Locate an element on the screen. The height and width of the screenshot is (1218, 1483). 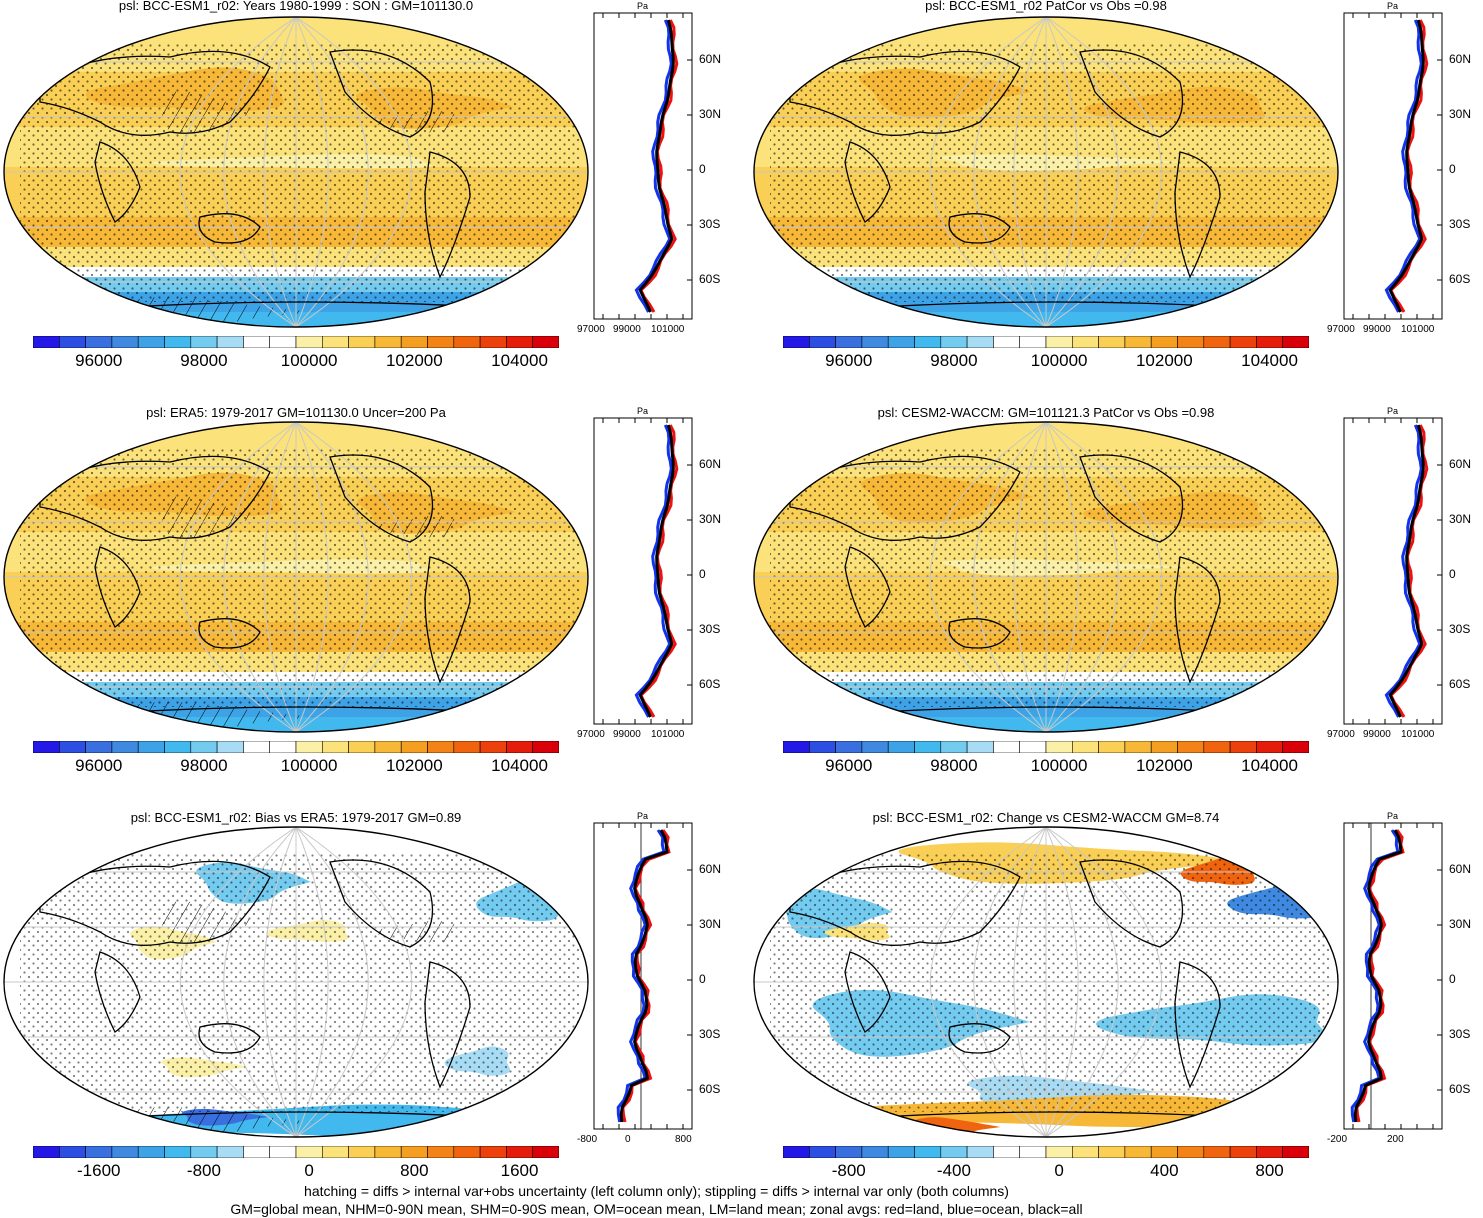
zonal-lat-label: 0 is located at coordinates (1452, 169).